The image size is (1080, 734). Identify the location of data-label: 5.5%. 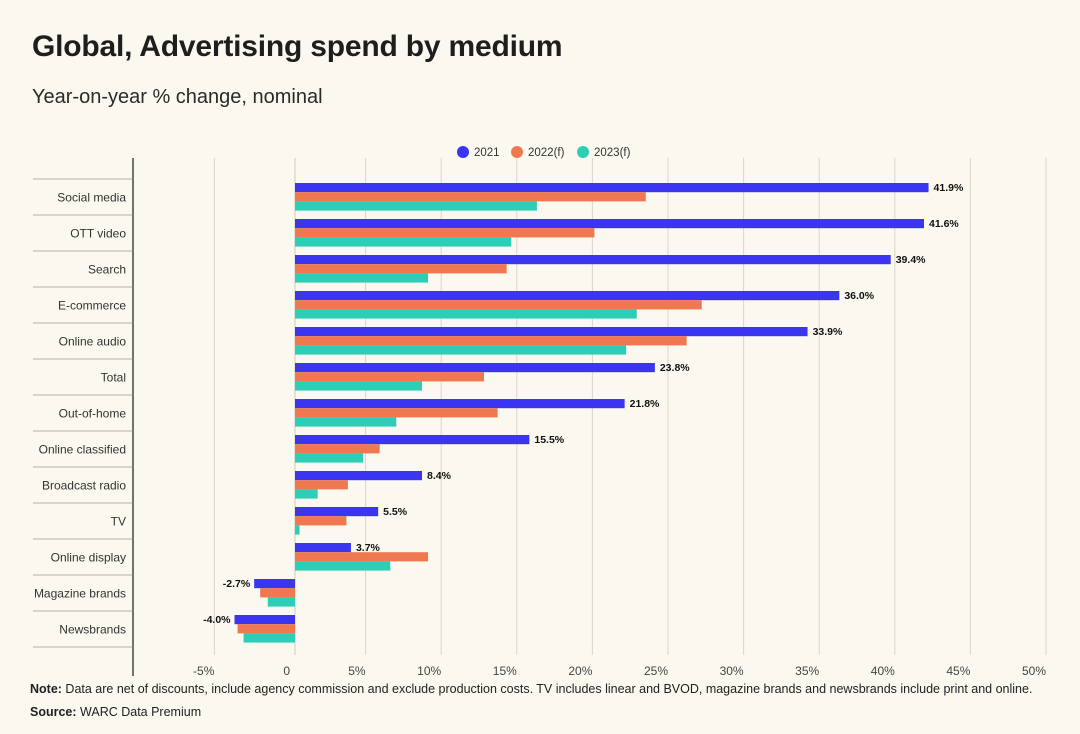
(395, 512).